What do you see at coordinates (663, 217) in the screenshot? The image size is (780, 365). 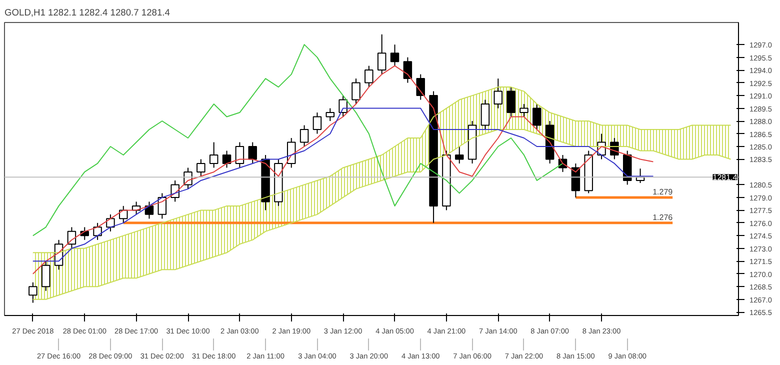 I see `annotation: 1.276` at bounding box center [663, 217].